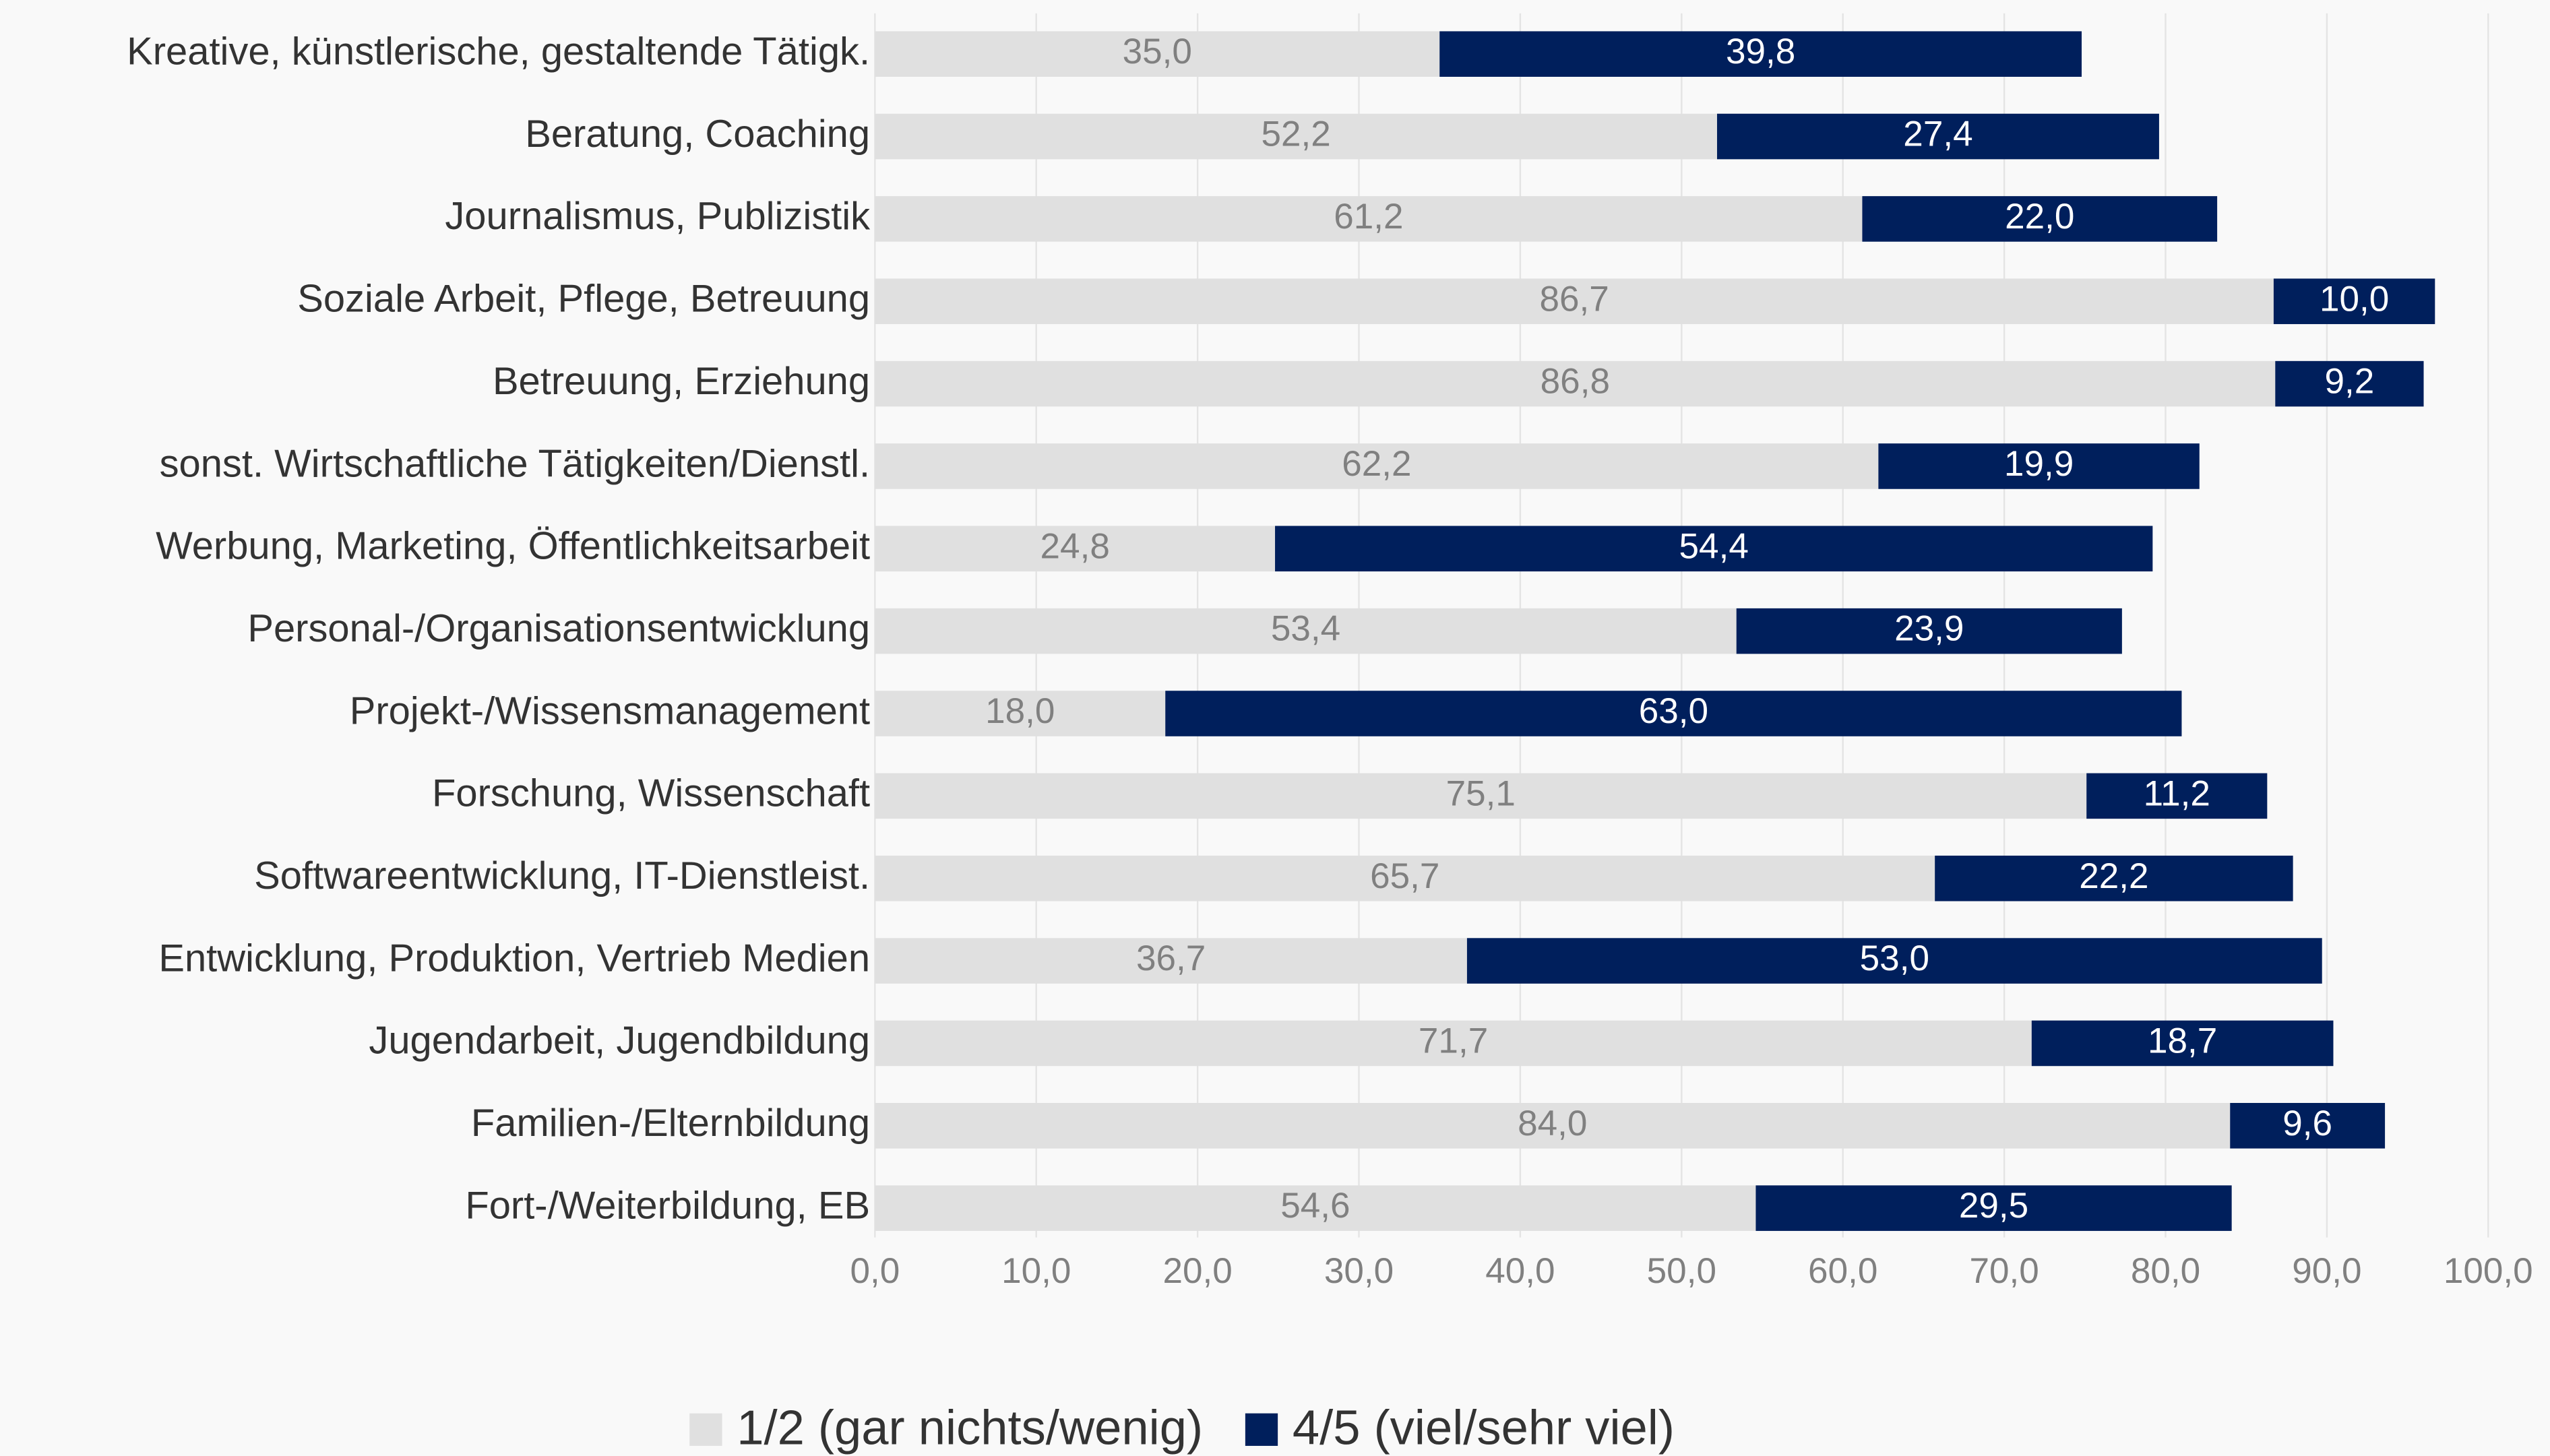  Describe the element at coordinates (1197, 1271) in the screenshot. I see `x-tick-label: 20,0` at that location.